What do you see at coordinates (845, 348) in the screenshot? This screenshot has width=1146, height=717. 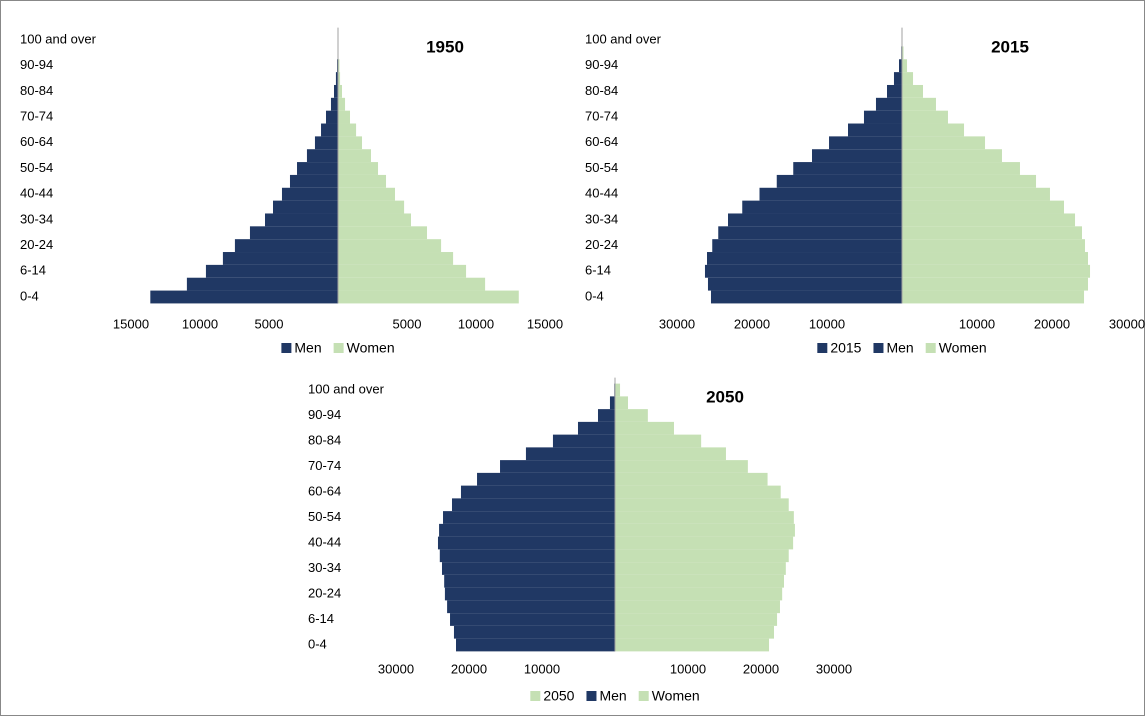 I see `legend-label: 2015` at bounding box center [845, 348].